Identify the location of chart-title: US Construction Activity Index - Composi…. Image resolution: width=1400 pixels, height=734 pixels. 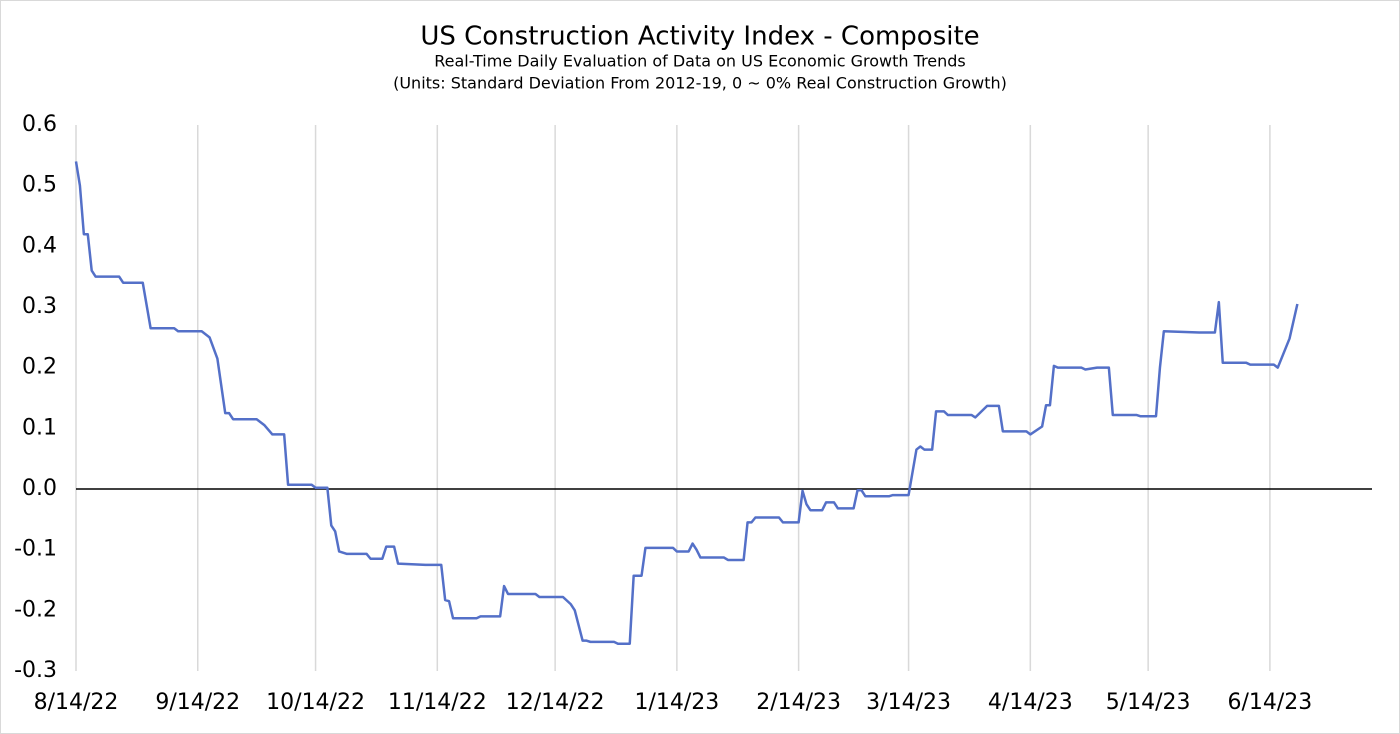
(699, 37).